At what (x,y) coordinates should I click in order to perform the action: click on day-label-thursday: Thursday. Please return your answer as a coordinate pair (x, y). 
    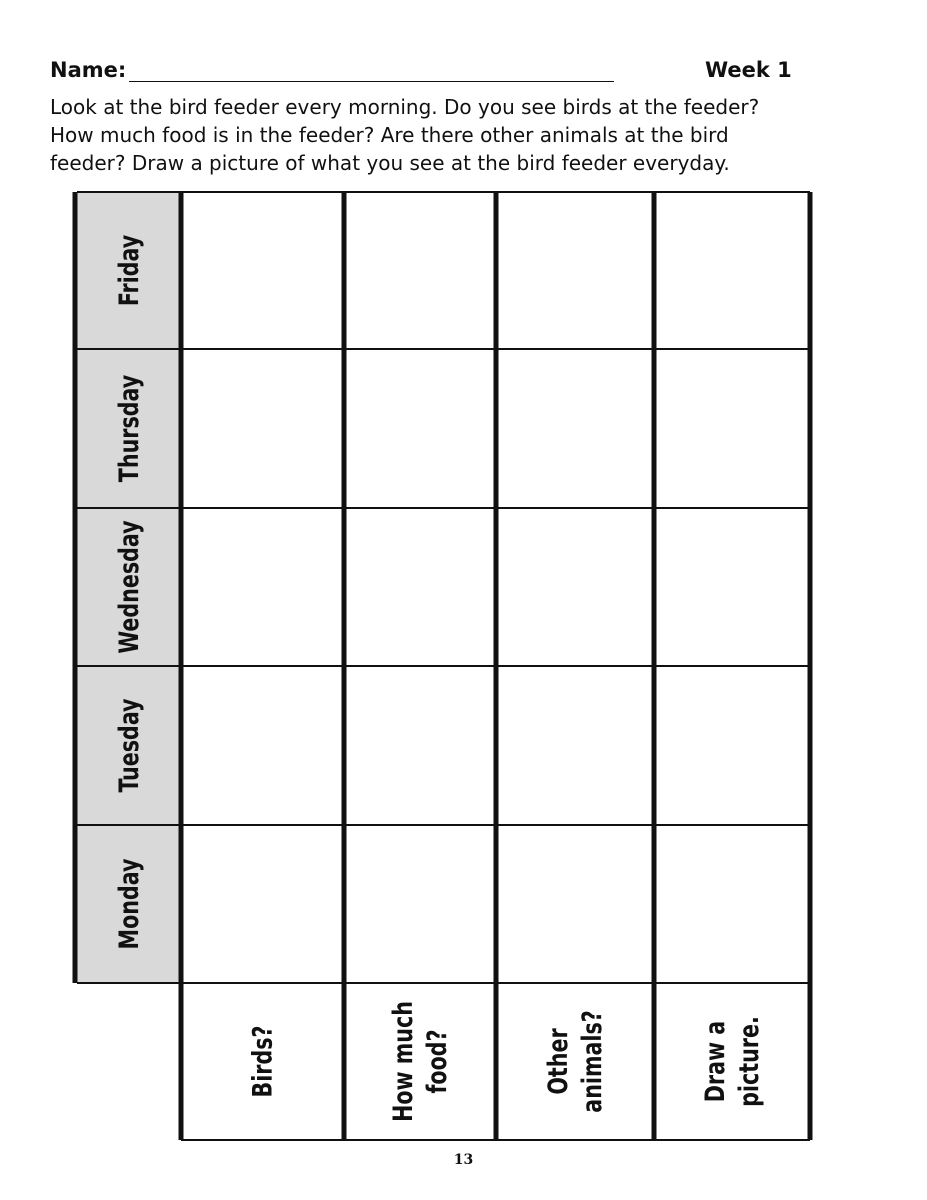
    Looking at the image, I should click on (128, 429).